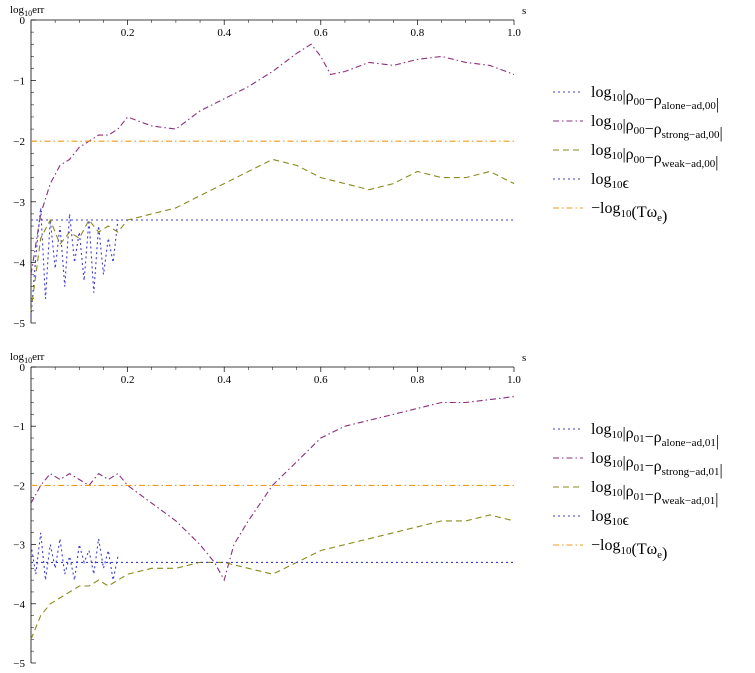  Describe the element at coordinates (655, 435) in the screenshot. I see `legend-entry: log10|ρ01−ρalone−ad,01|` at that location.